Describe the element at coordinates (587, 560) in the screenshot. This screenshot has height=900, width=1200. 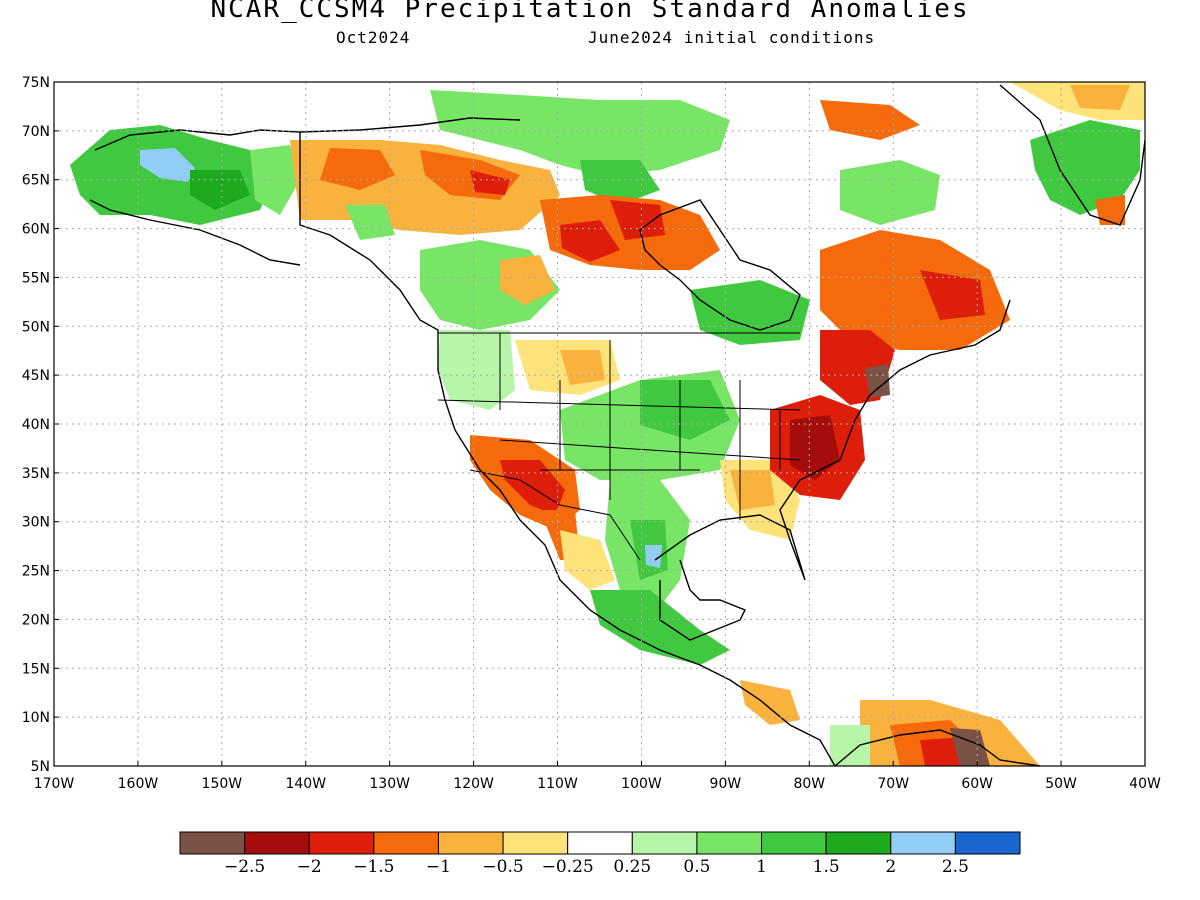
I see `anomaly-region-mexico-dry` at that location.